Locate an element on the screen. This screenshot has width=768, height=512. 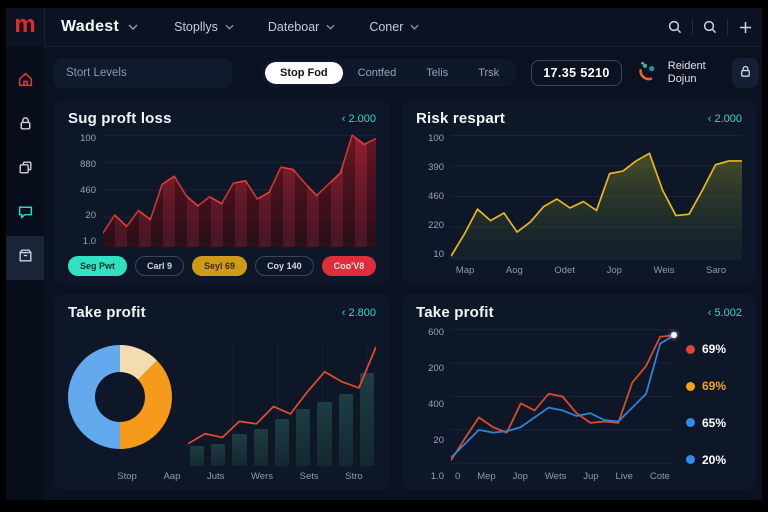
nav-item-label: Dateboar is located at coordinates (293, 27).